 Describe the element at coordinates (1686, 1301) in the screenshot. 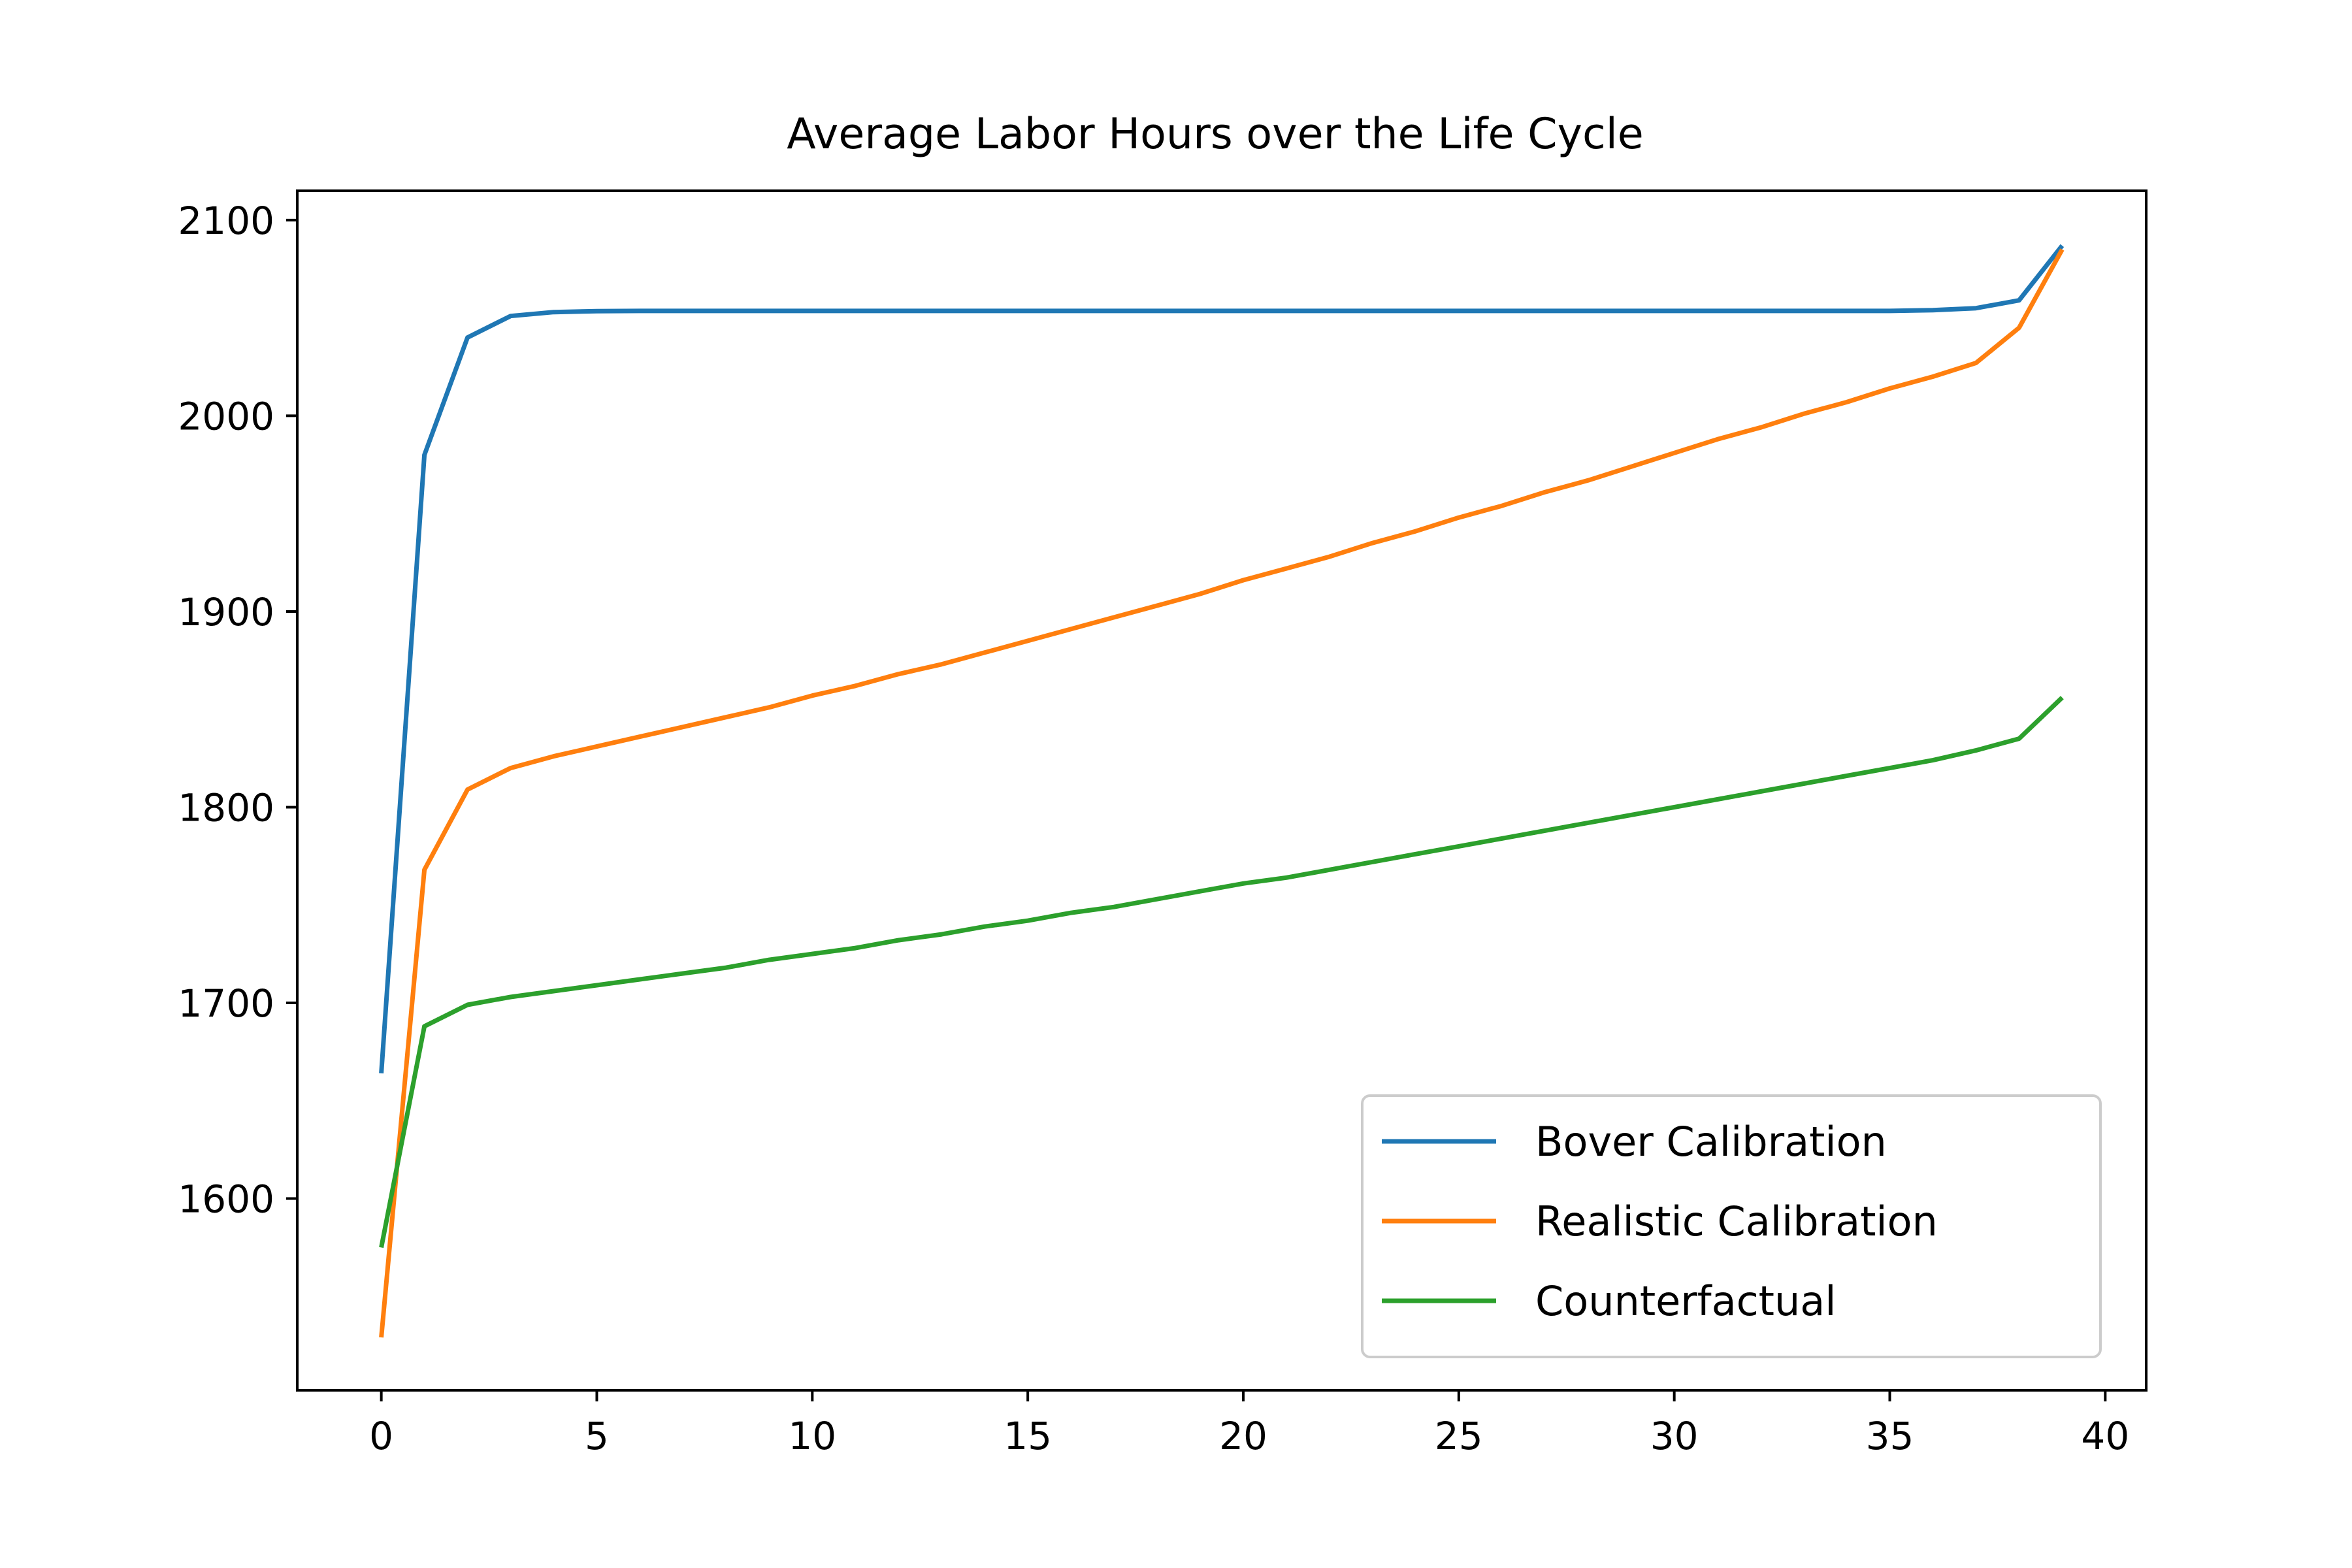

I see `legend-label: Counterfactual` at that location.